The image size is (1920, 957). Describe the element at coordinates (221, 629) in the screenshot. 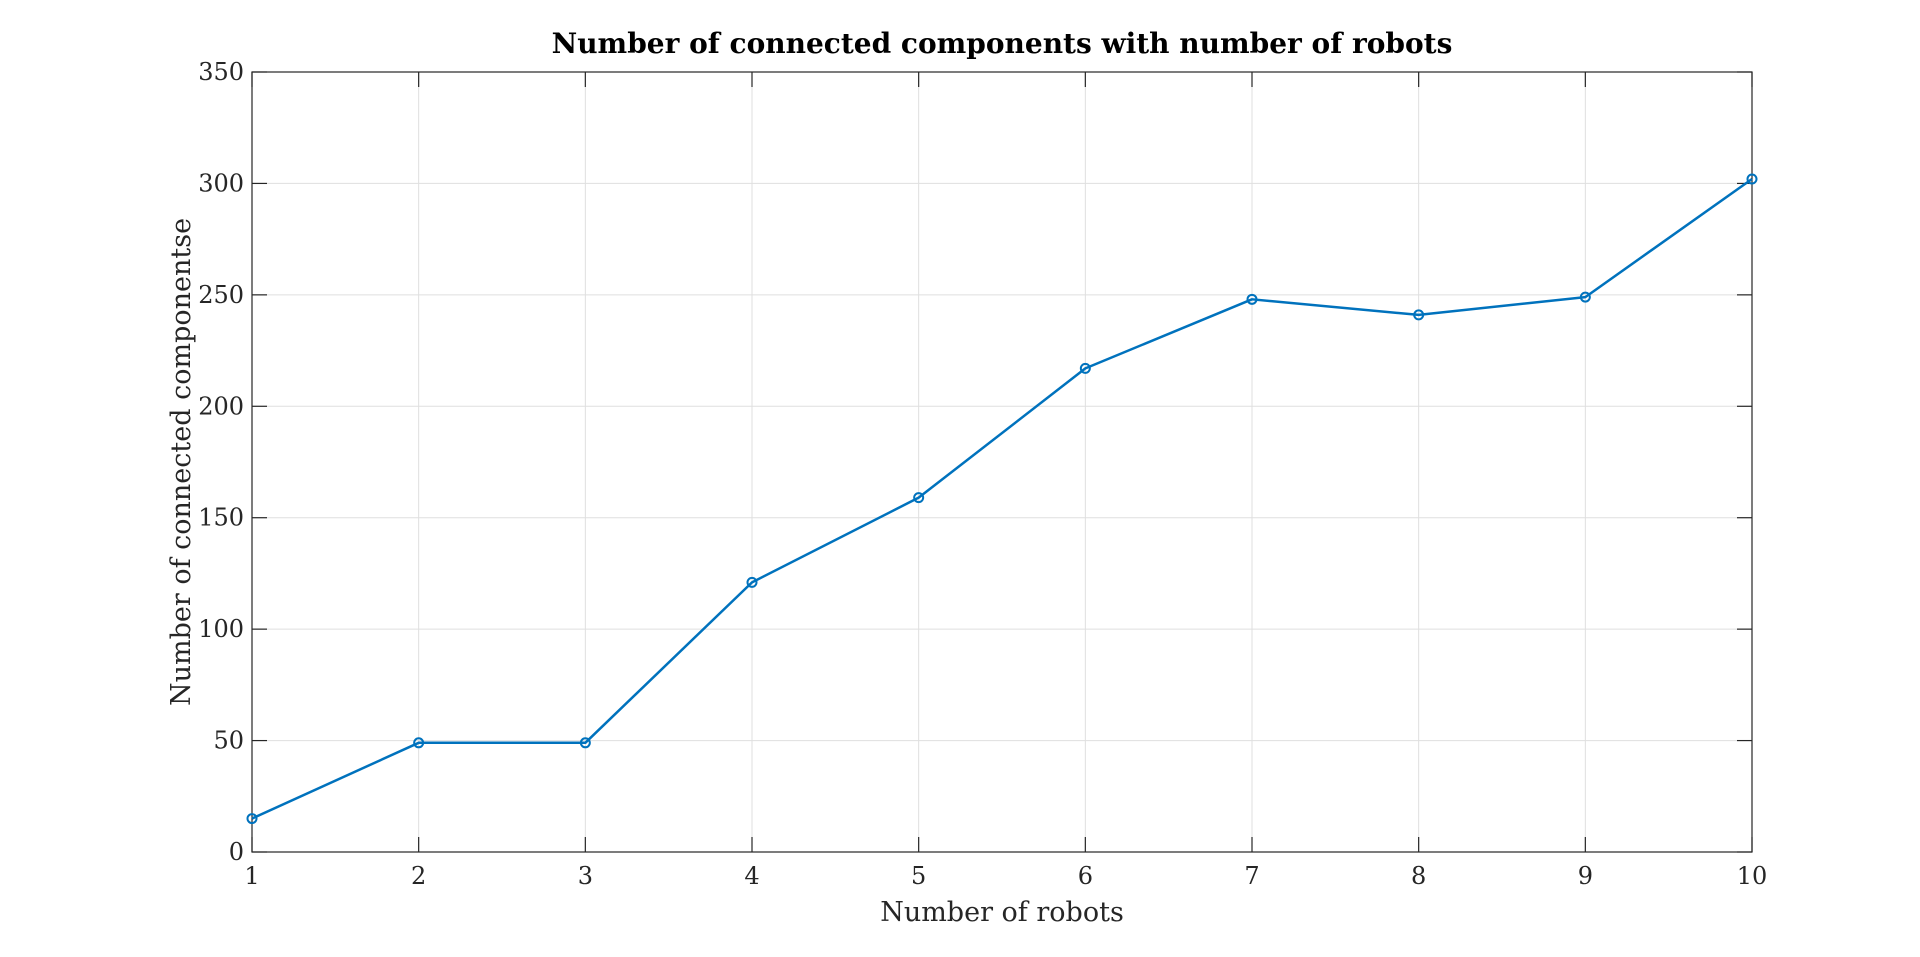

I see `y-tick-label: 100` at that location.